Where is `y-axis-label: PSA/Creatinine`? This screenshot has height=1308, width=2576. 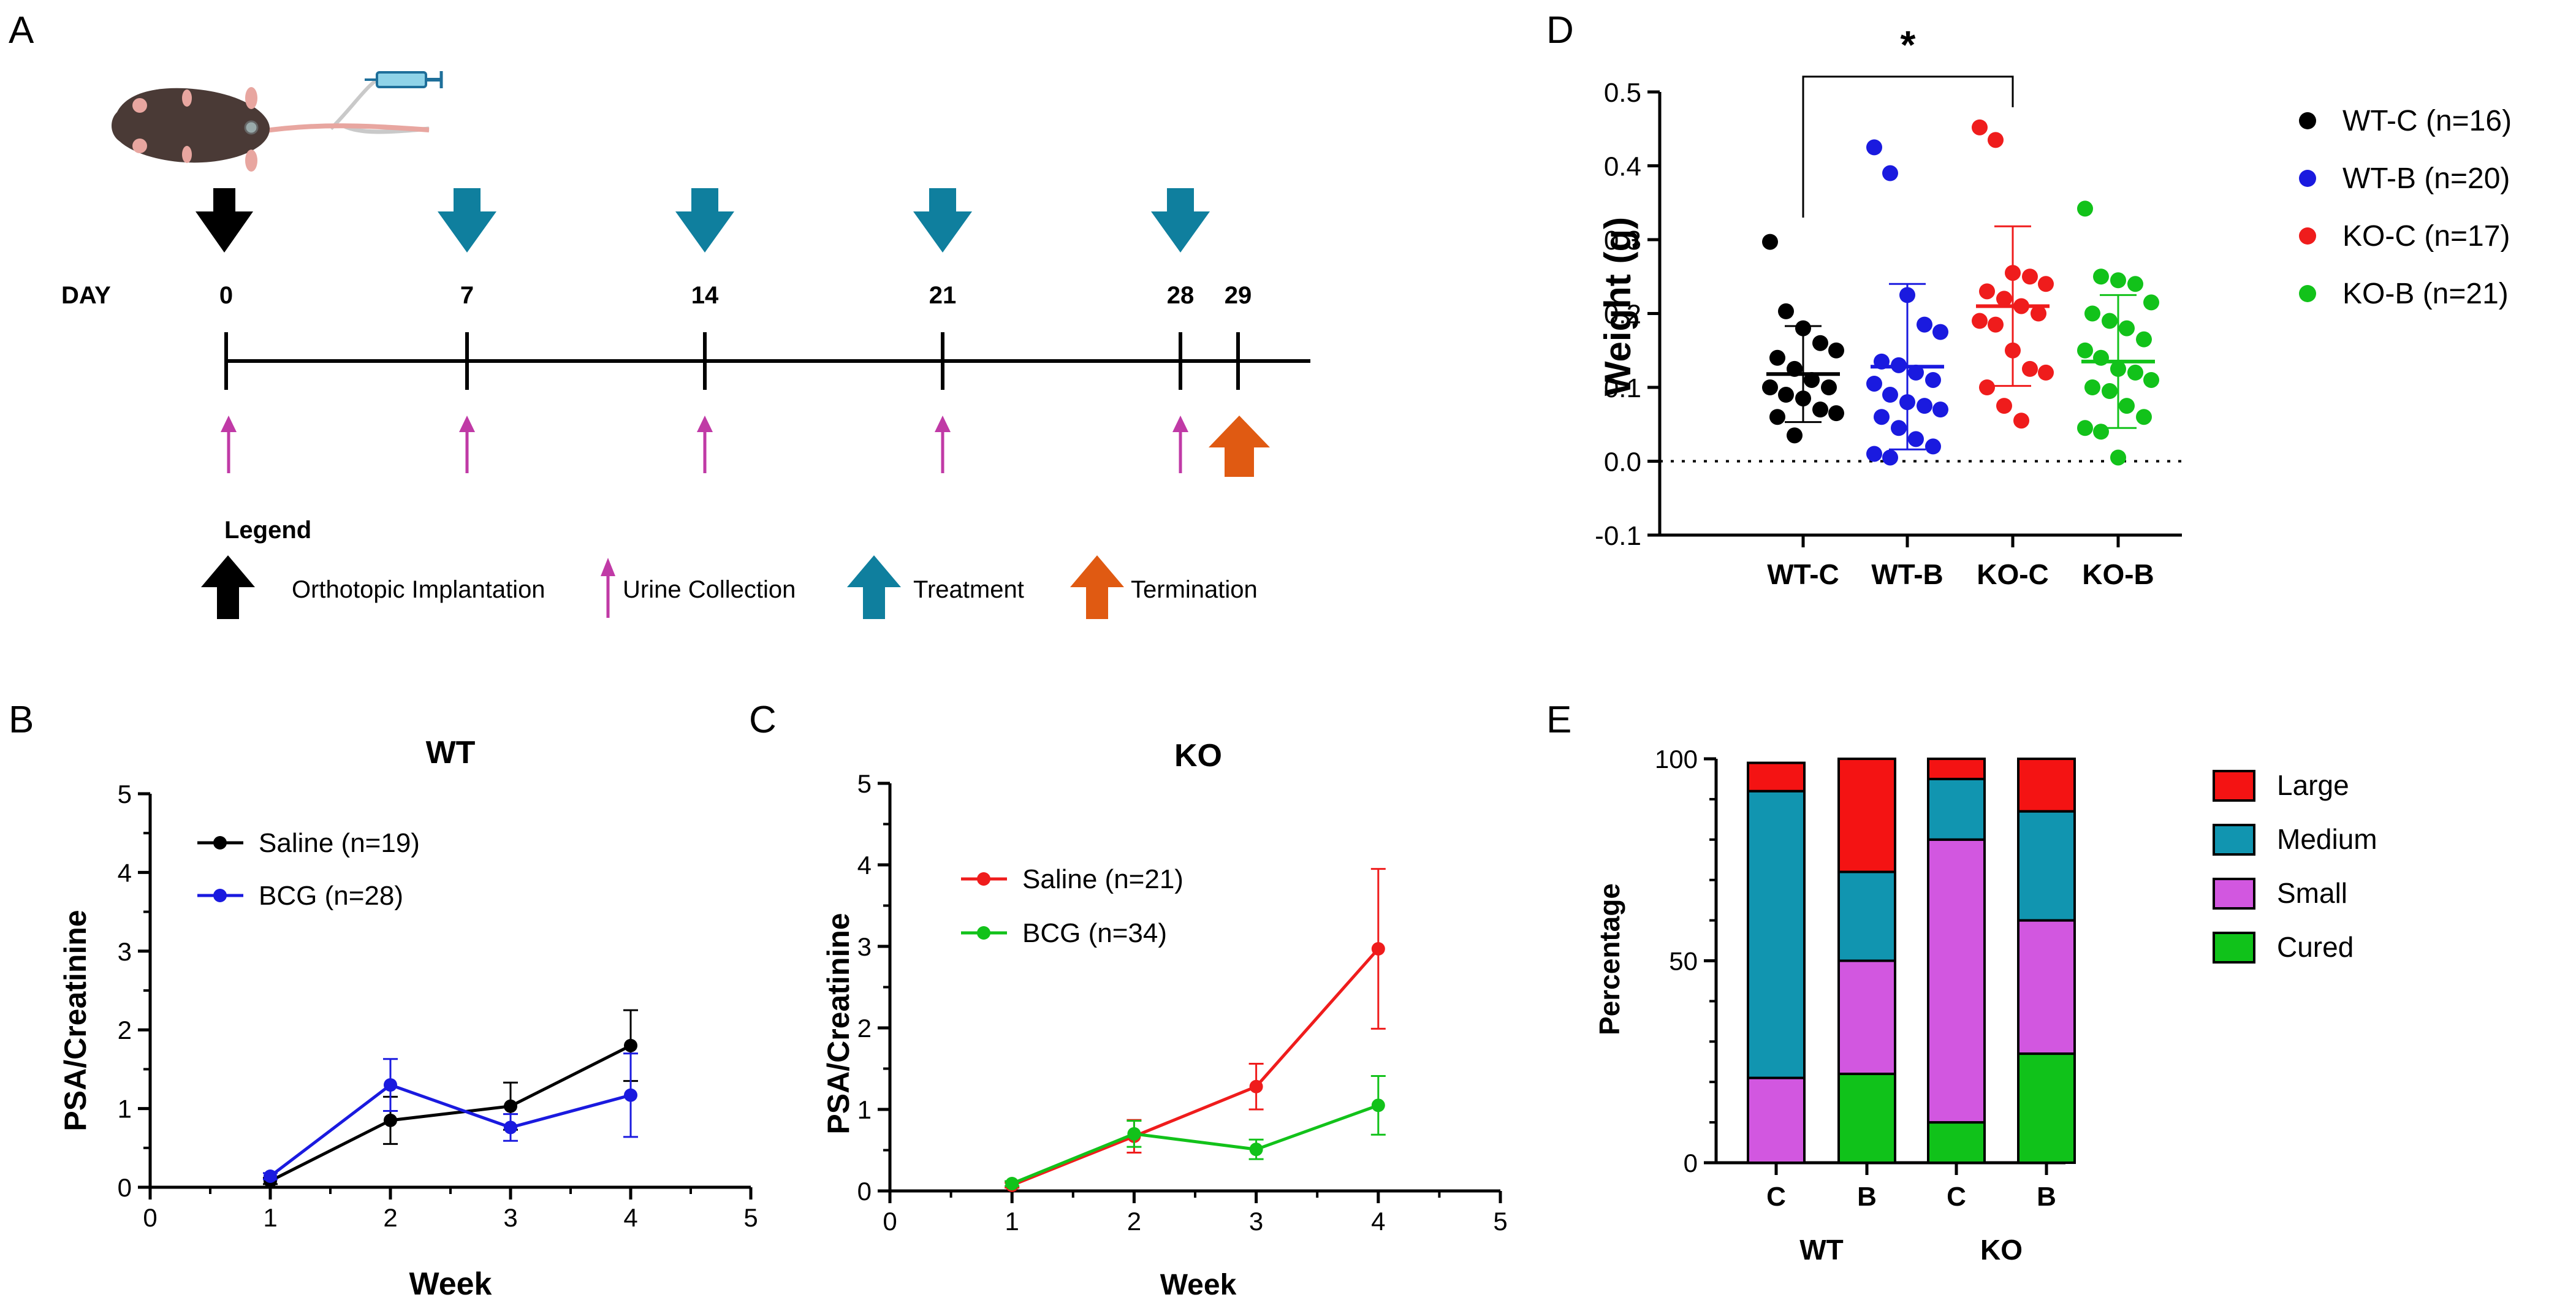
y-axis-label: PSA/Creatinine is located at coordinates (838, 1023).